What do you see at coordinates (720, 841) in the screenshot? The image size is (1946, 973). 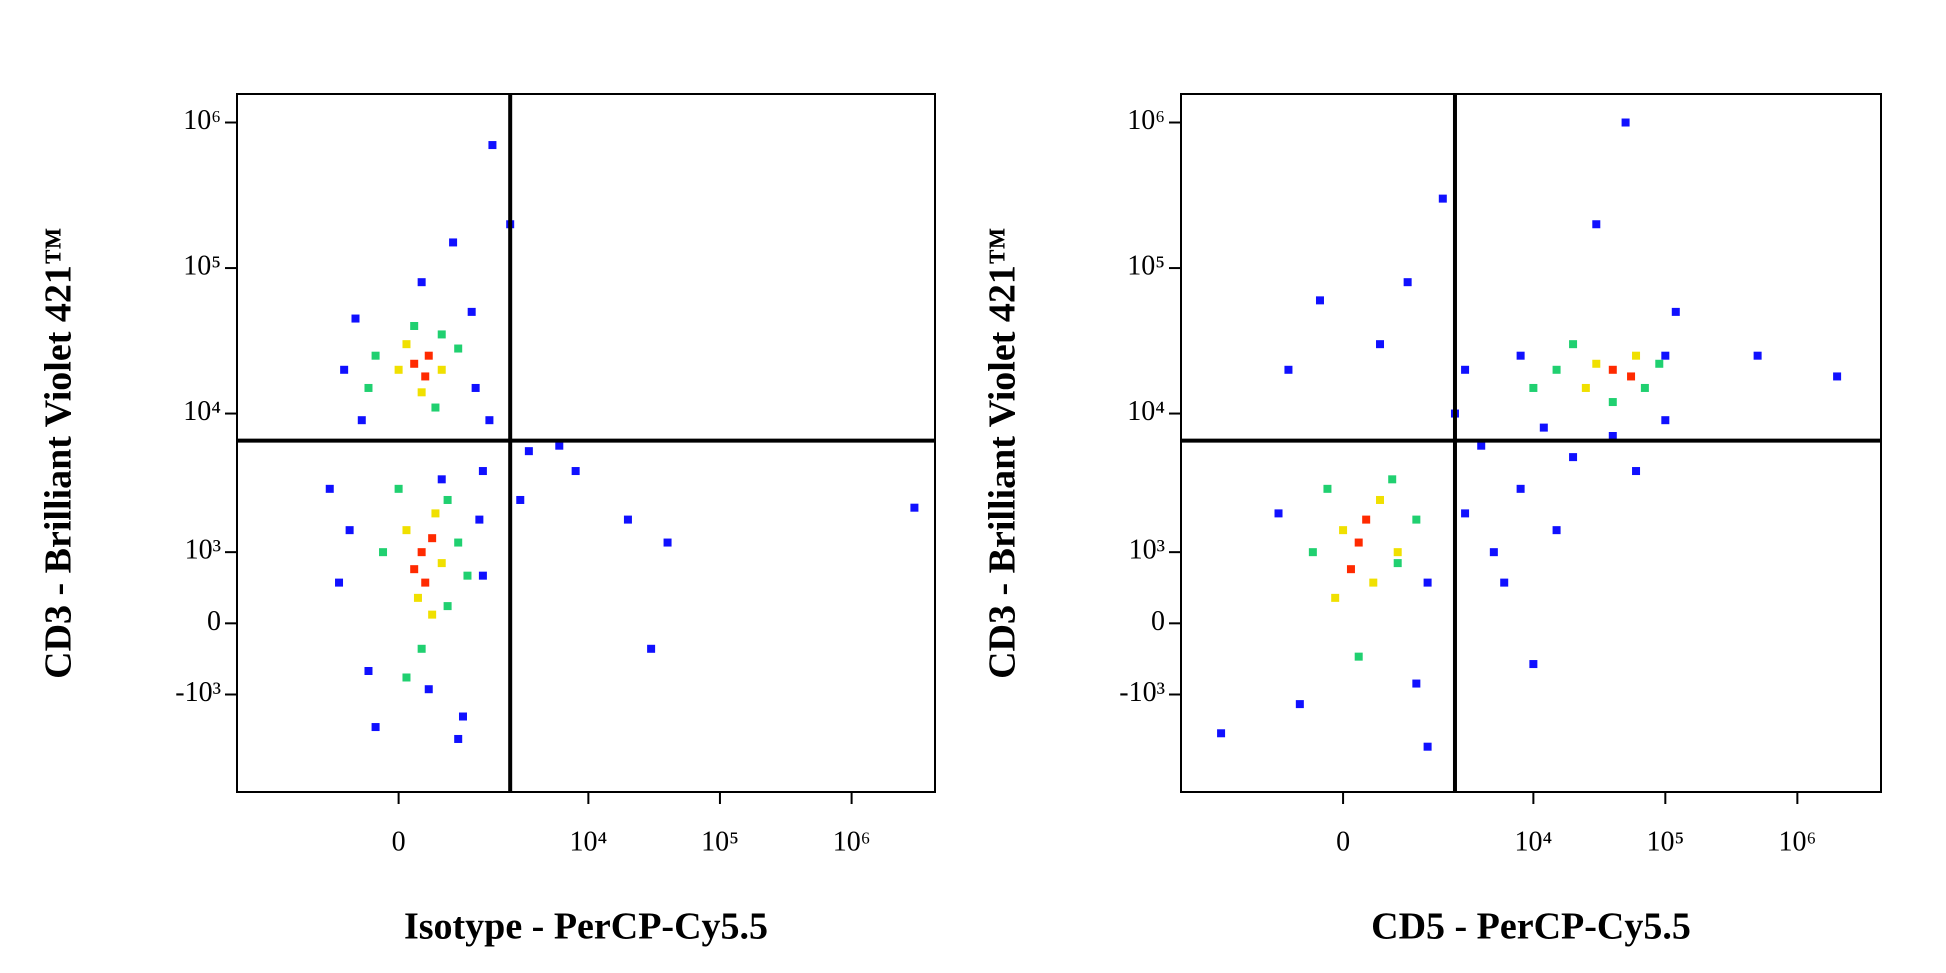 I see `x-tick-label: 10⁵` at bounding box center [720, 841].